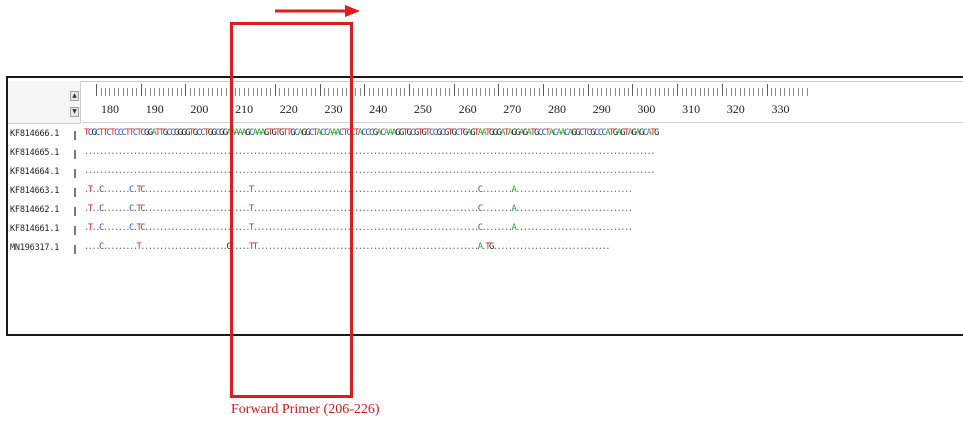 The height and width of the screenshot is (432, 963). I want to click on ruler-position-label: 320, so click(735, 109).